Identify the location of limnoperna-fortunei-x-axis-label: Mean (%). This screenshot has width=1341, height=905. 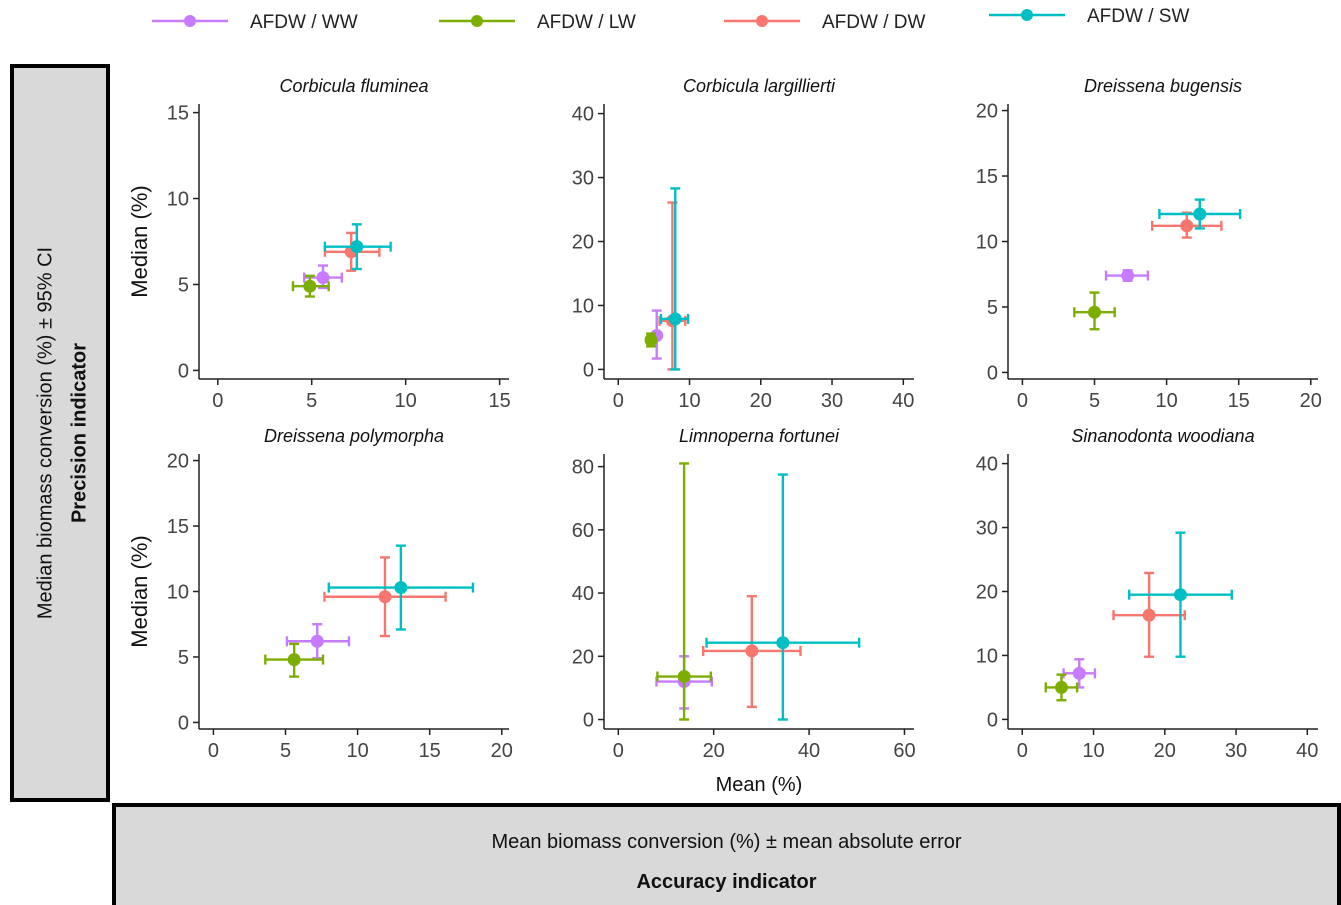
(759, 785).